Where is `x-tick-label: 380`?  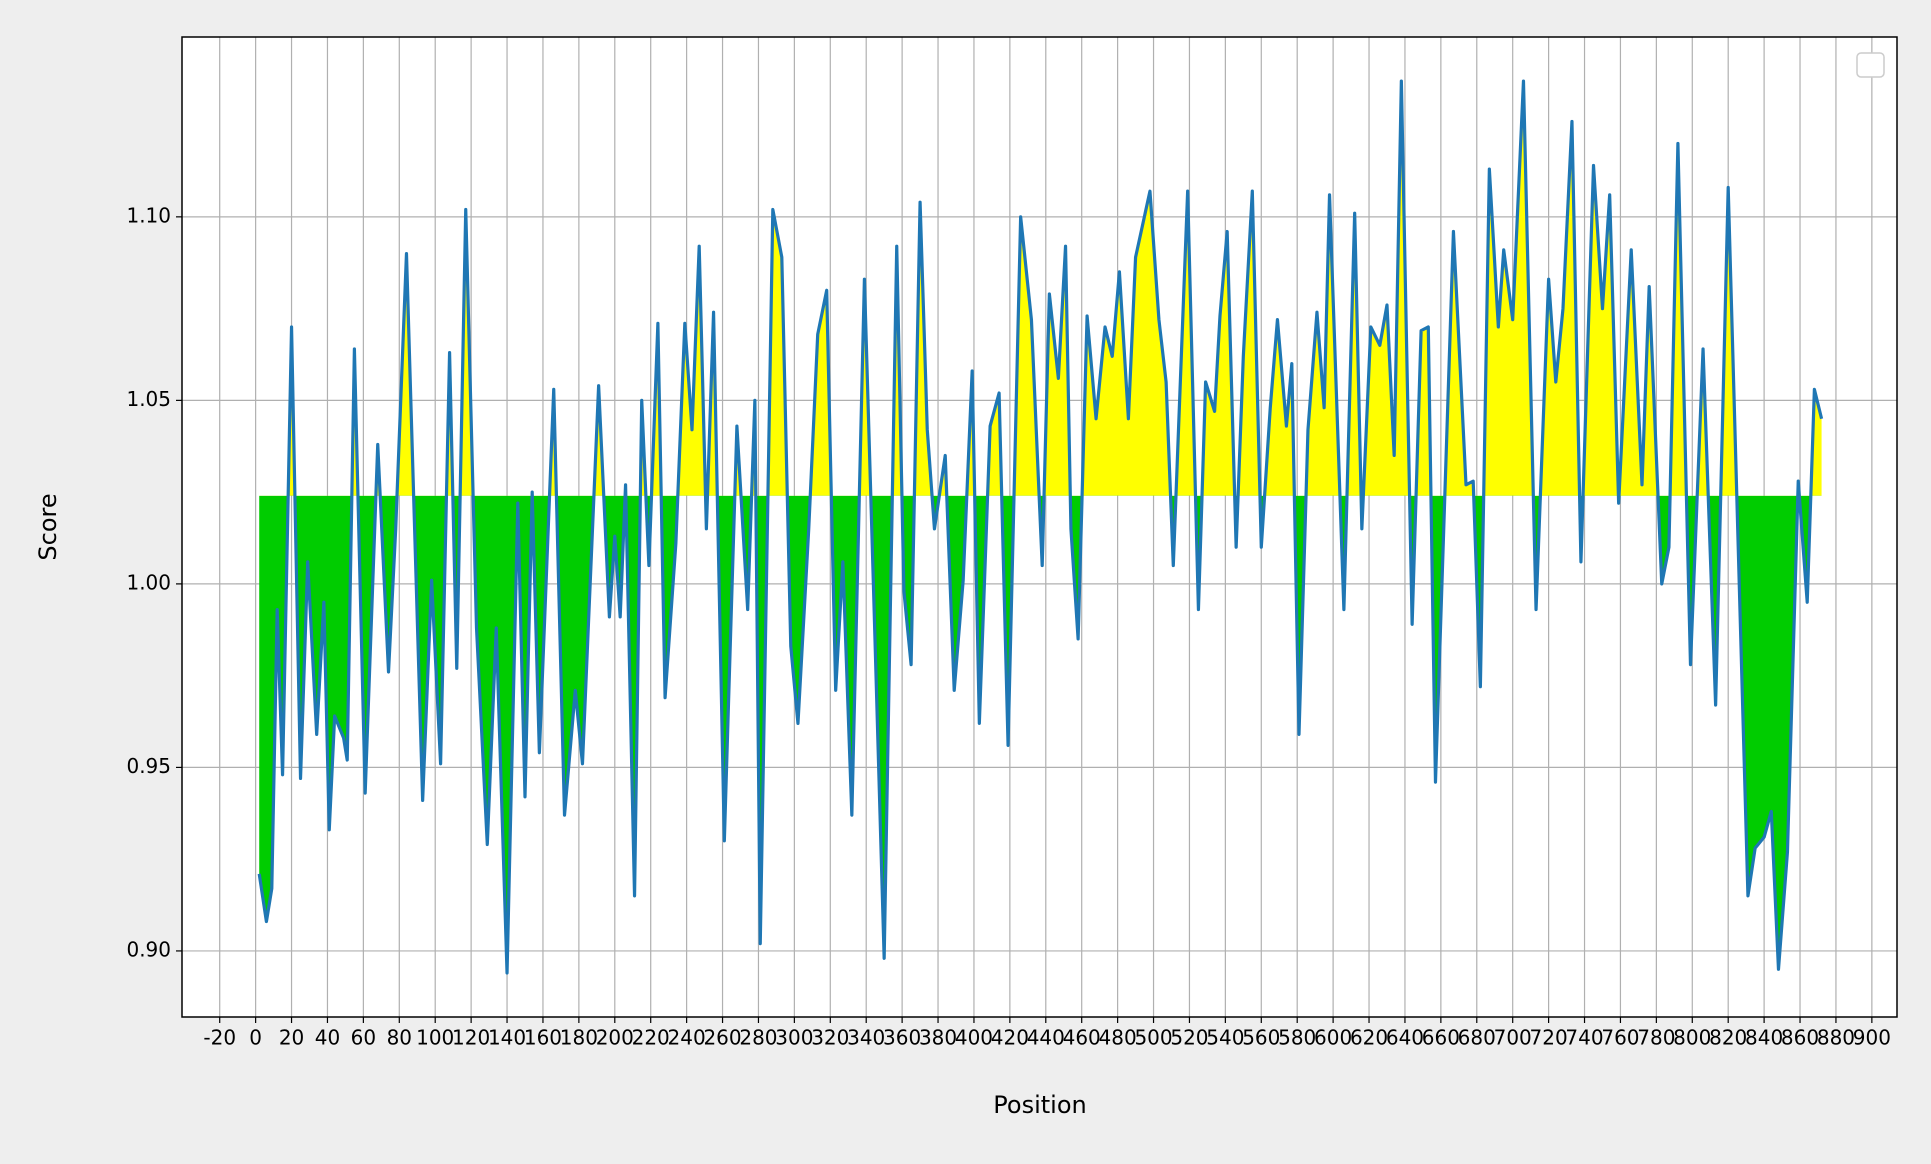
x-tick-label: 380 is located at coordinates (938, 1038).